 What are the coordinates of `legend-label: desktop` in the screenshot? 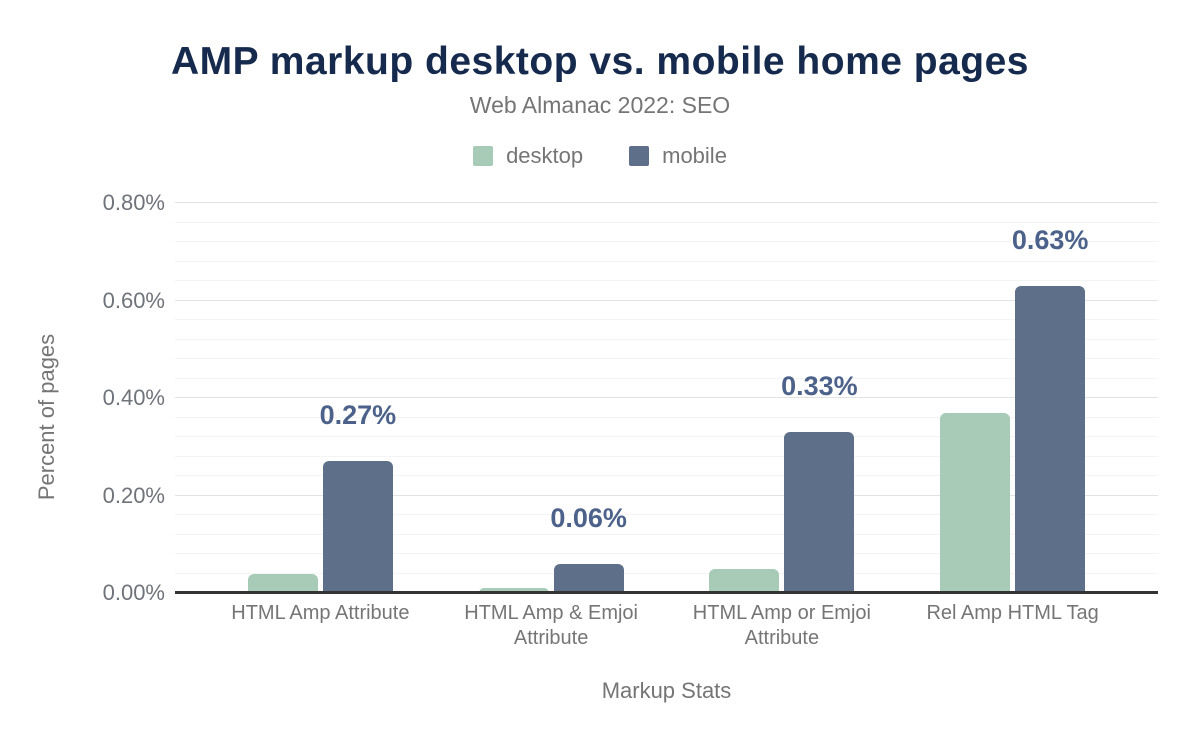 It's located at (545, 155).